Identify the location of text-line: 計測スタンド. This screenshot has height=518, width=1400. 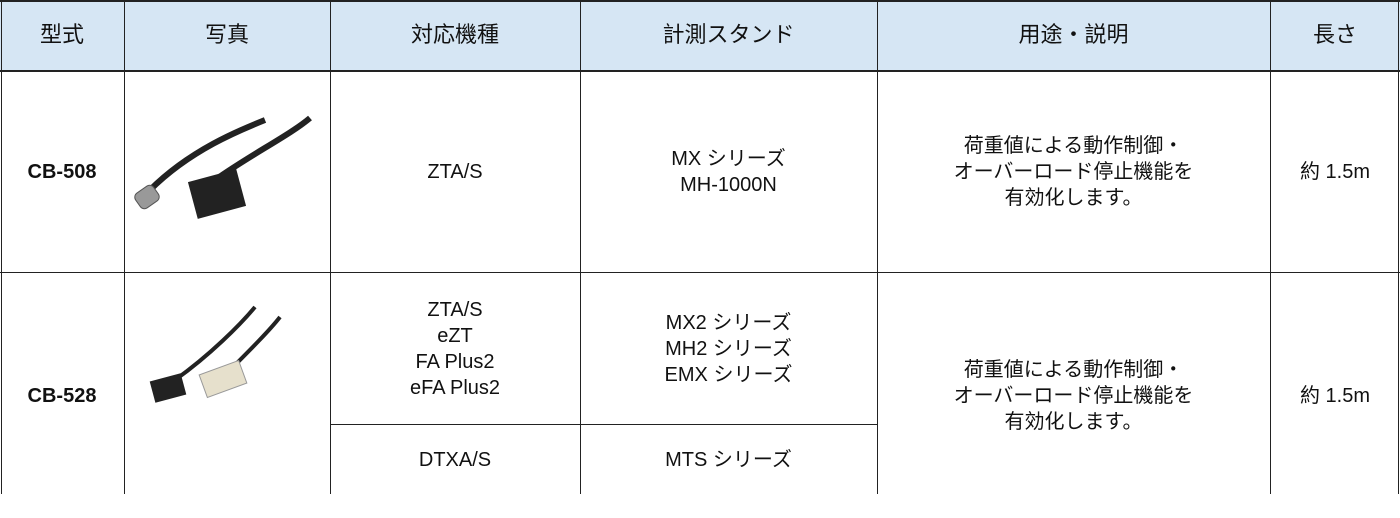
(728, 34).